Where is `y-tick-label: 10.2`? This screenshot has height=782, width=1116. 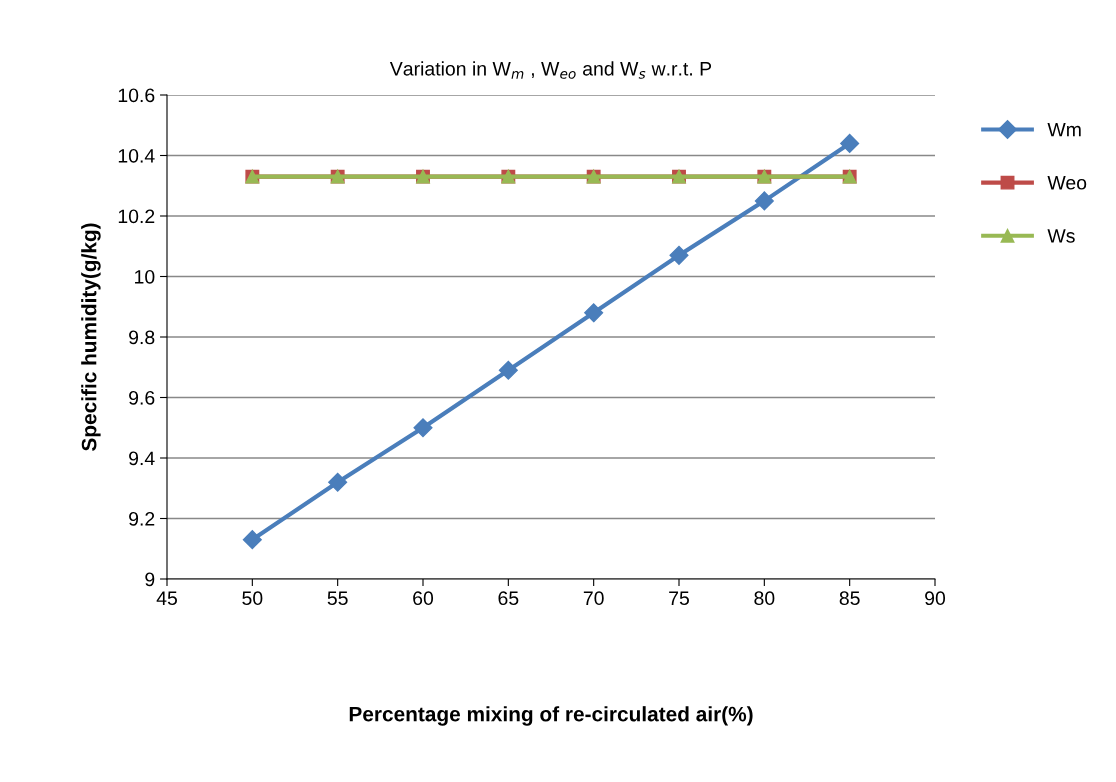 y-tick-label: 10.2 is located at coordinates (136, 216).